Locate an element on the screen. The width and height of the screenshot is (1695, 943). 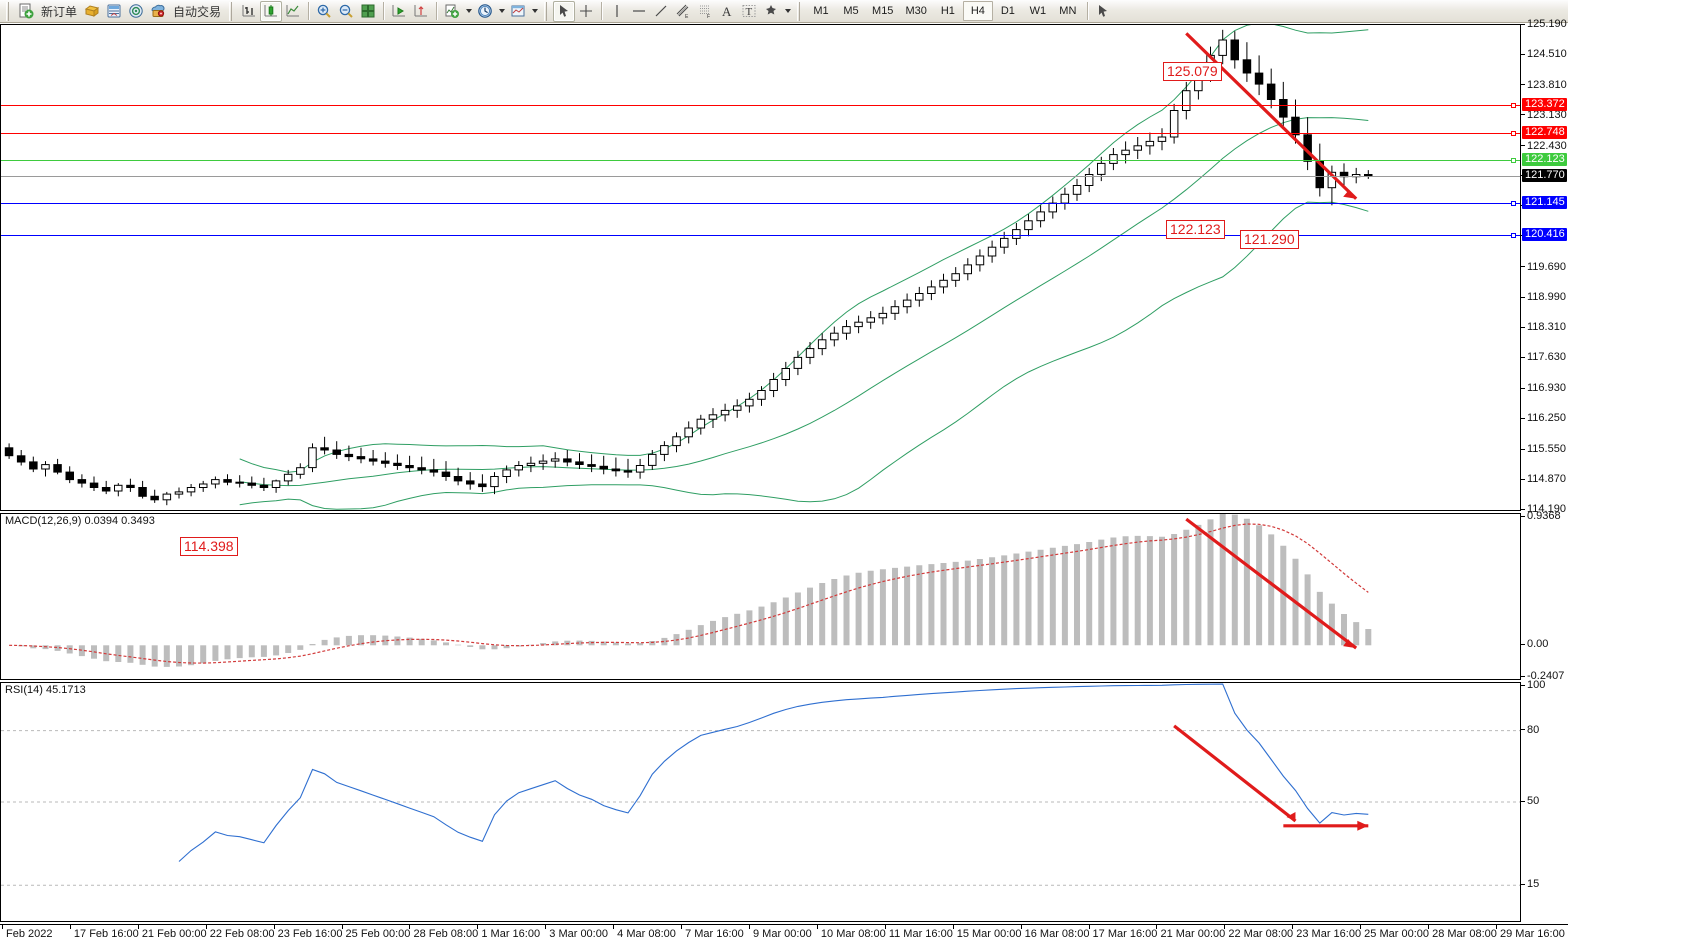
auto-scroll-icon is located at coordinates (399, 11).